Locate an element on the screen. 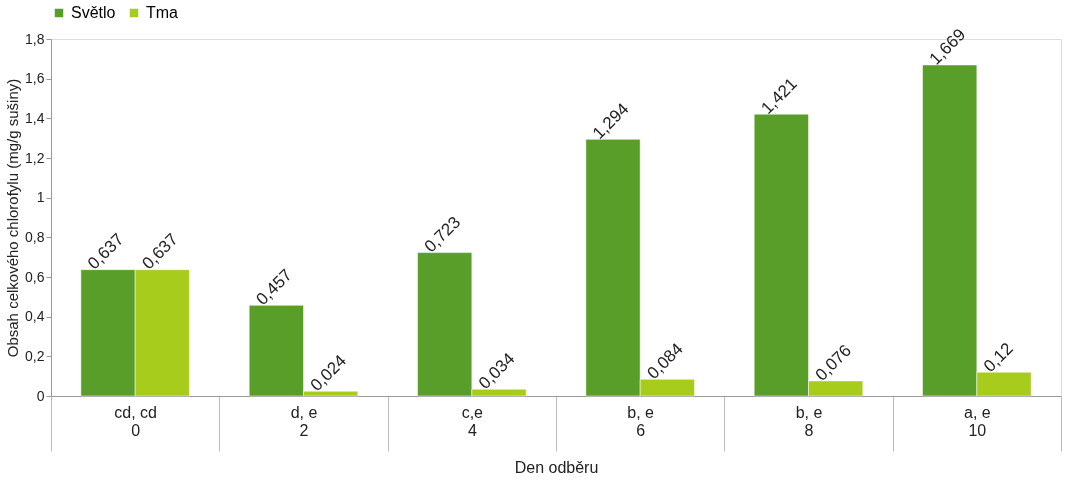 This screenshot has width=1077, height=481. y-tick-label: 0,6 is located at coordinates (35, 276).